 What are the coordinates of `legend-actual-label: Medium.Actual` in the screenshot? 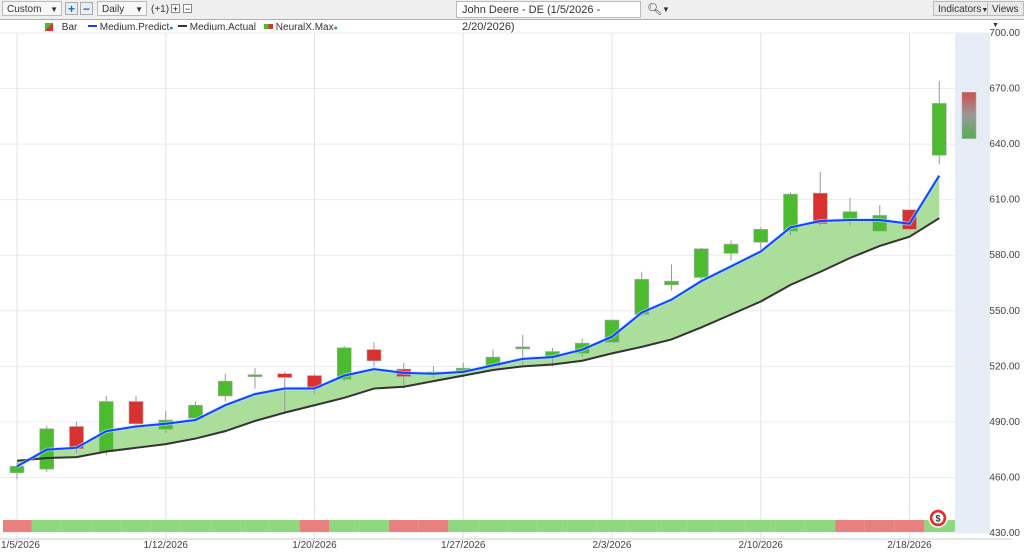 It's located at (222, 27).